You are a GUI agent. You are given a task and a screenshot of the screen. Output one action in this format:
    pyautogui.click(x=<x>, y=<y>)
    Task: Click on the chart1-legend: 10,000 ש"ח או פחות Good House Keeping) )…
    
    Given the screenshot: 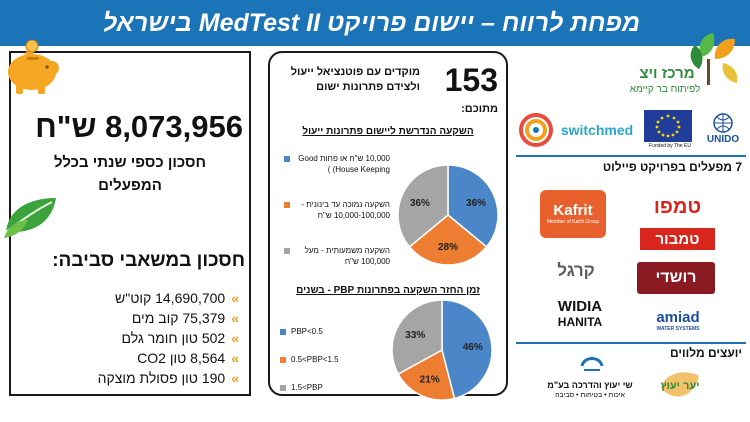 What is the action you would take?
    pyautogui.click(x=335, y=213)
    